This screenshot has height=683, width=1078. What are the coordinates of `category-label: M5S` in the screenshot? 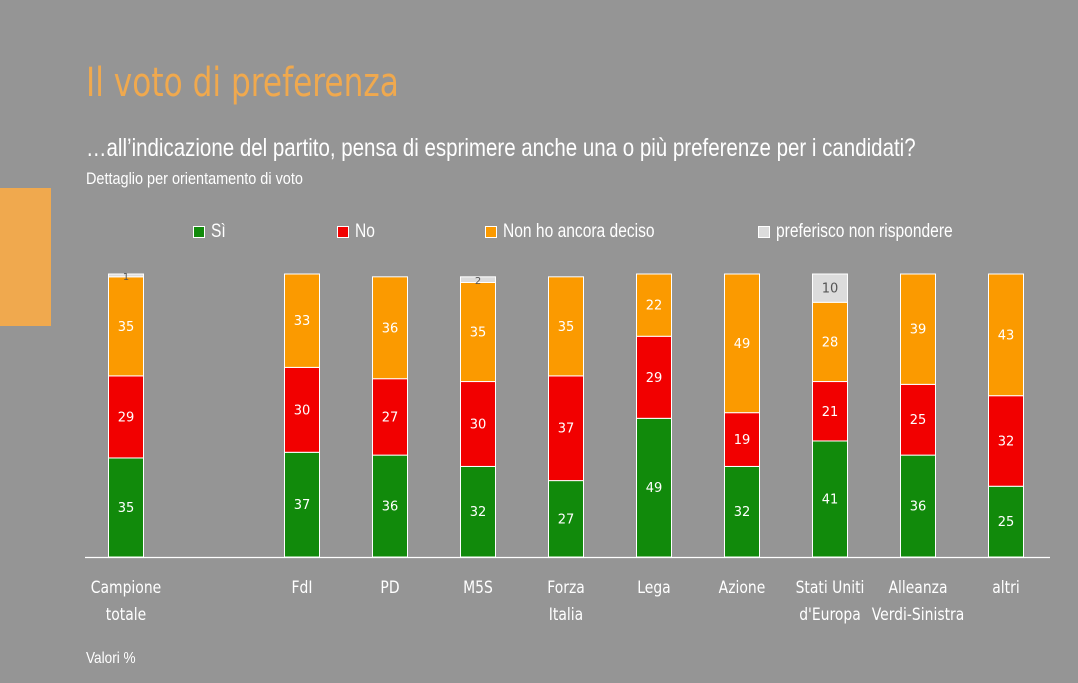 It's located at (478, 588).